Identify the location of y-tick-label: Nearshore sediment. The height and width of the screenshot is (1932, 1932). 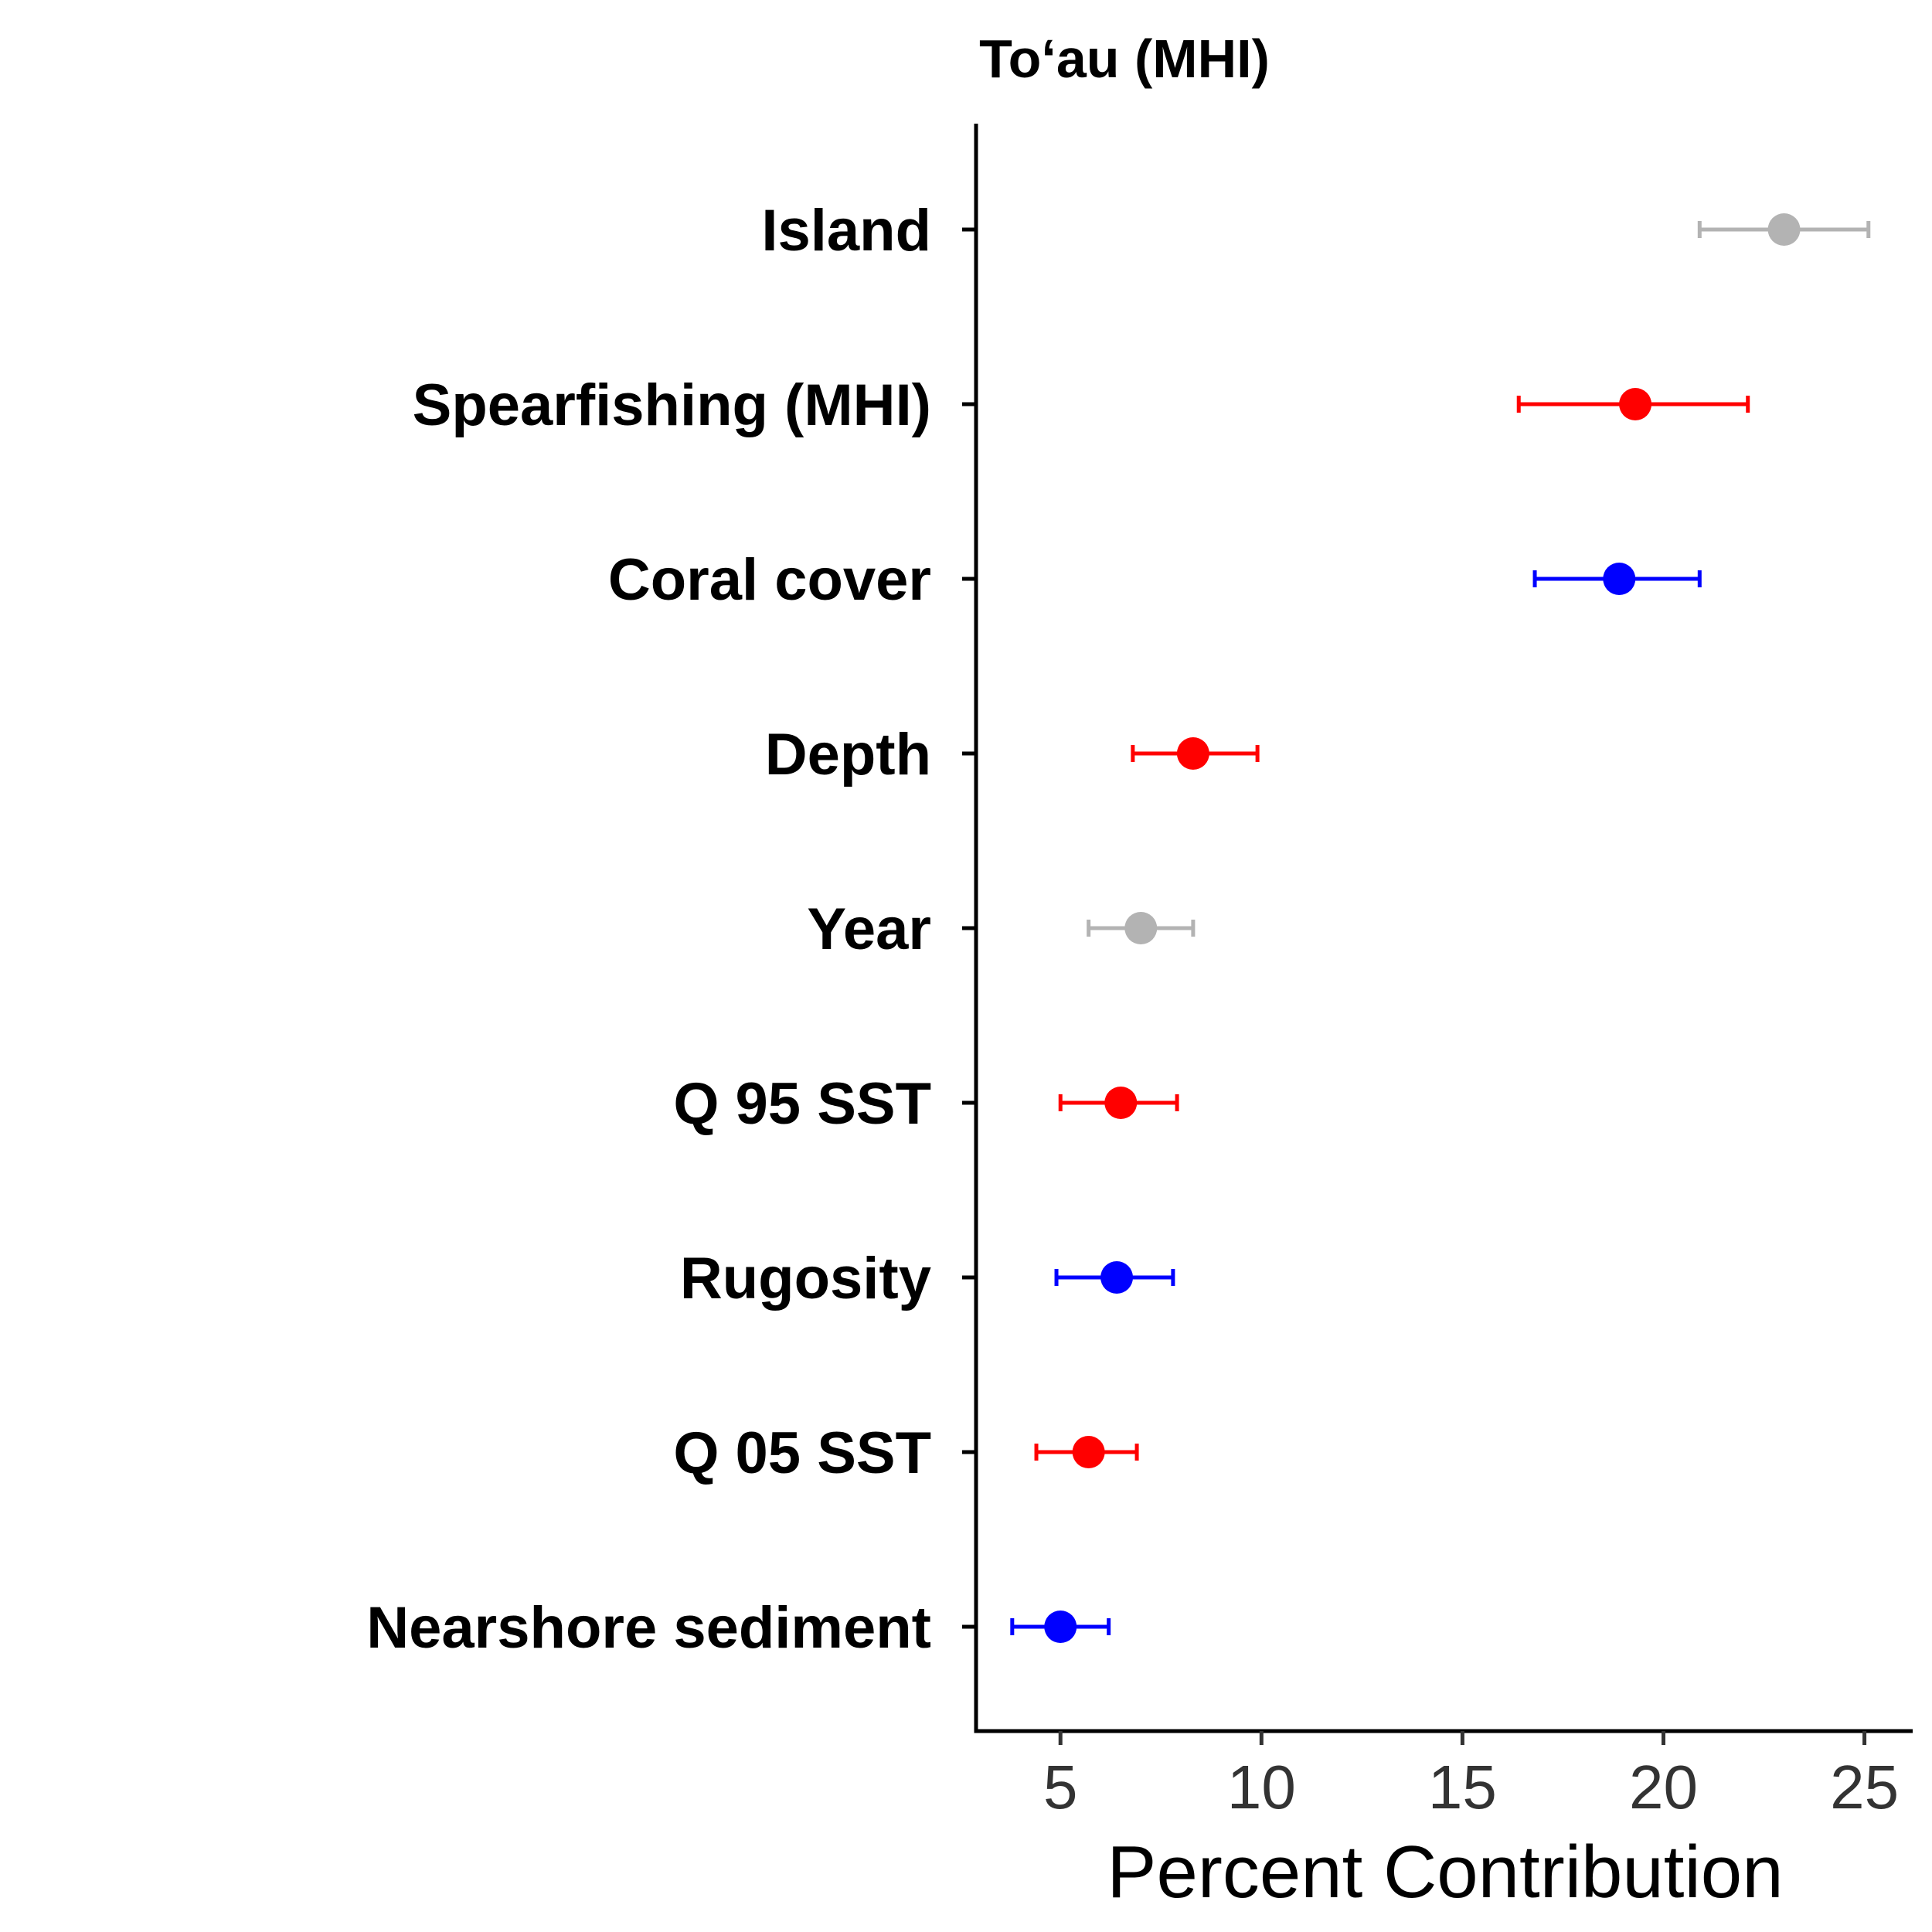
(649, 1628).